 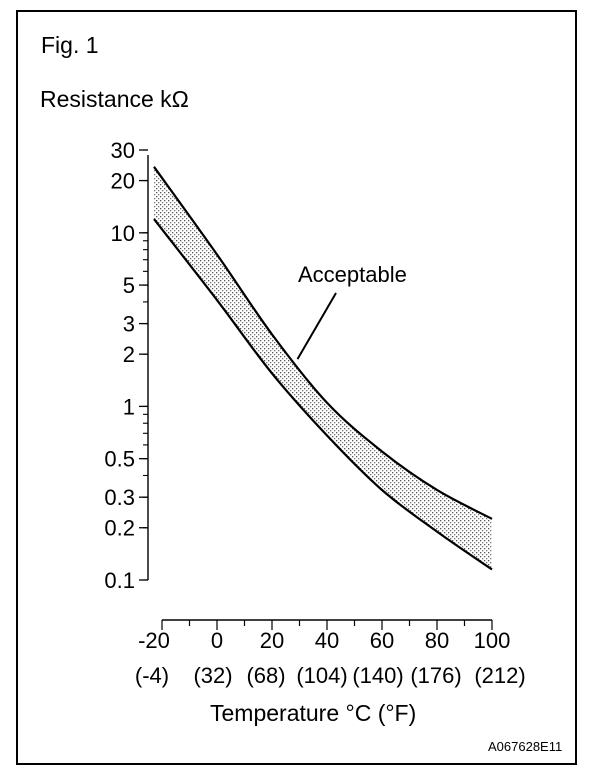 What do you see at coordinates (499, 675) in the screenshot?
I see `x-tick-label-f: (212)` at bounding box center [499, 675].